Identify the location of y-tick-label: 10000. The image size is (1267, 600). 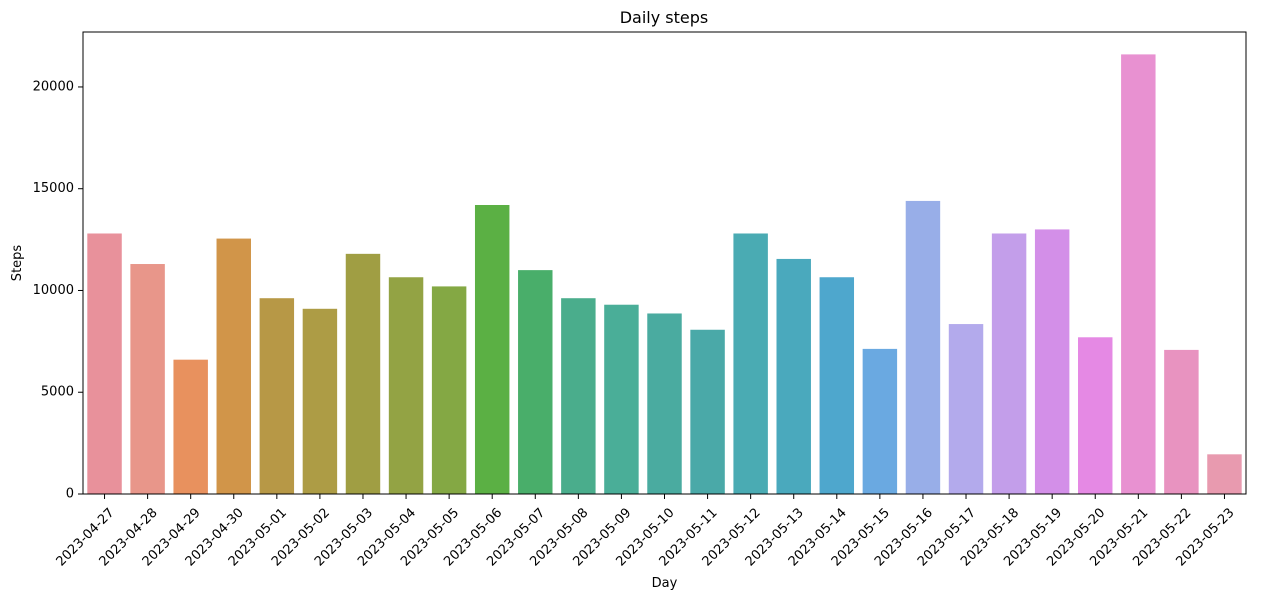
(53, 290).